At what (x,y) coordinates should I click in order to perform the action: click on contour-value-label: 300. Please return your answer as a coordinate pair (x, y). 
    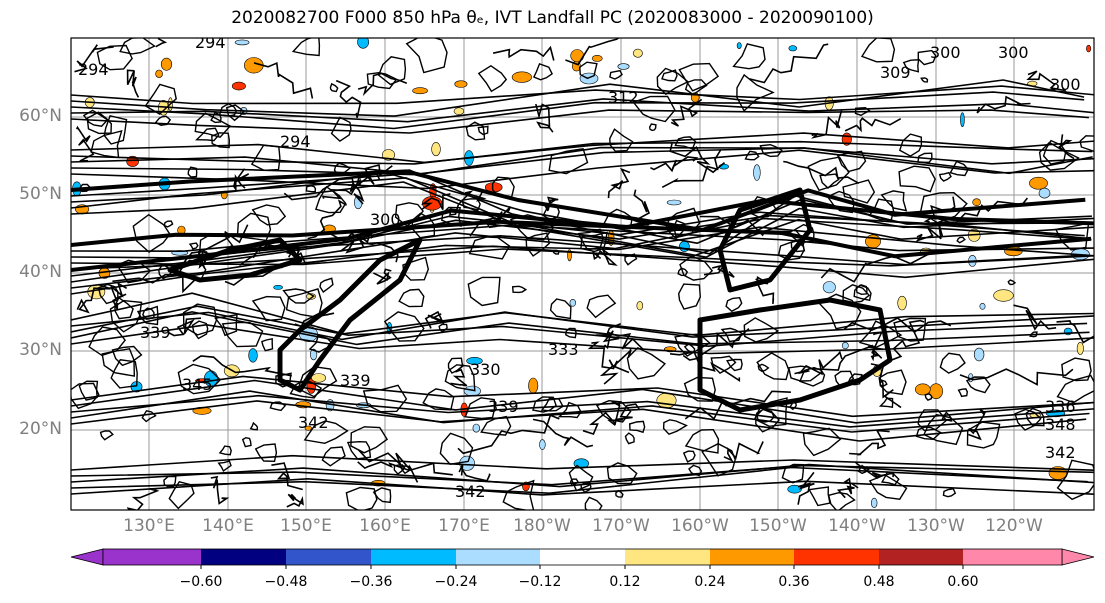
    Looking at the image, I should click on (1013, 52).